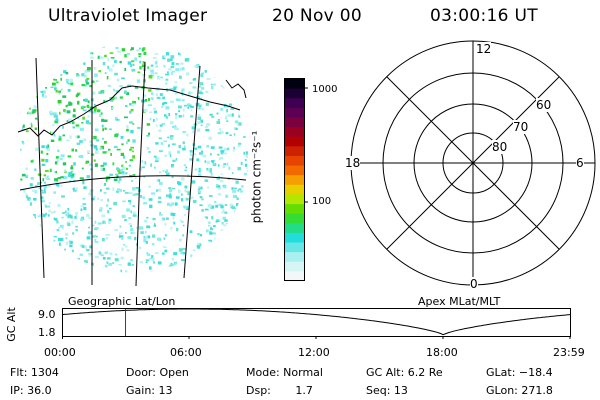 This screenshot has height=400, width=600. I want to click on status-dsp: Dsp: 1.7, so click(279, 390).